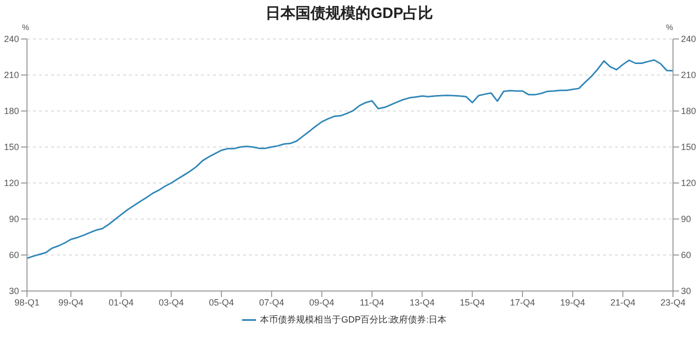 The height and width of the screenshot is (347, 699). I want to click on chart-title: 日本国债规模的GDP占比, so click(349, 13).